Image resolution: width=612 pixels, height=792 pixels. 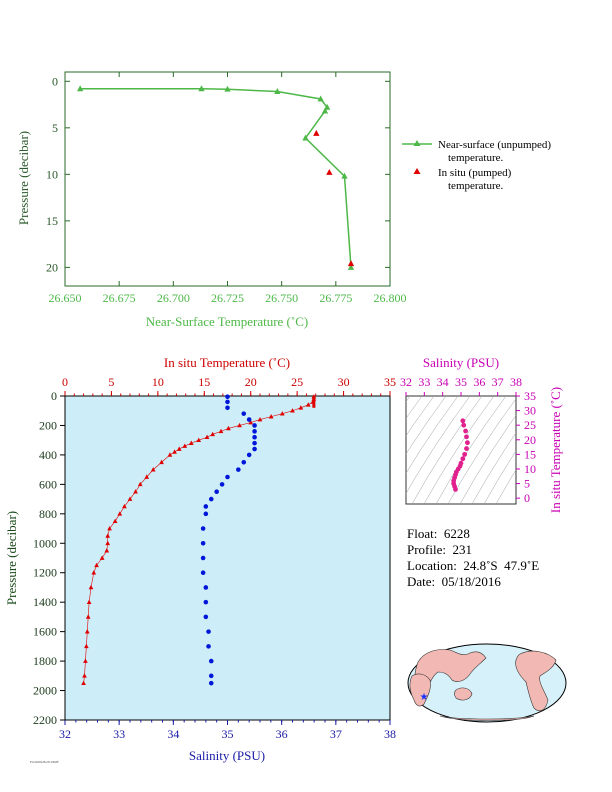 I want to click on pressure-tick-label: 400, so click(x=48, y=455).